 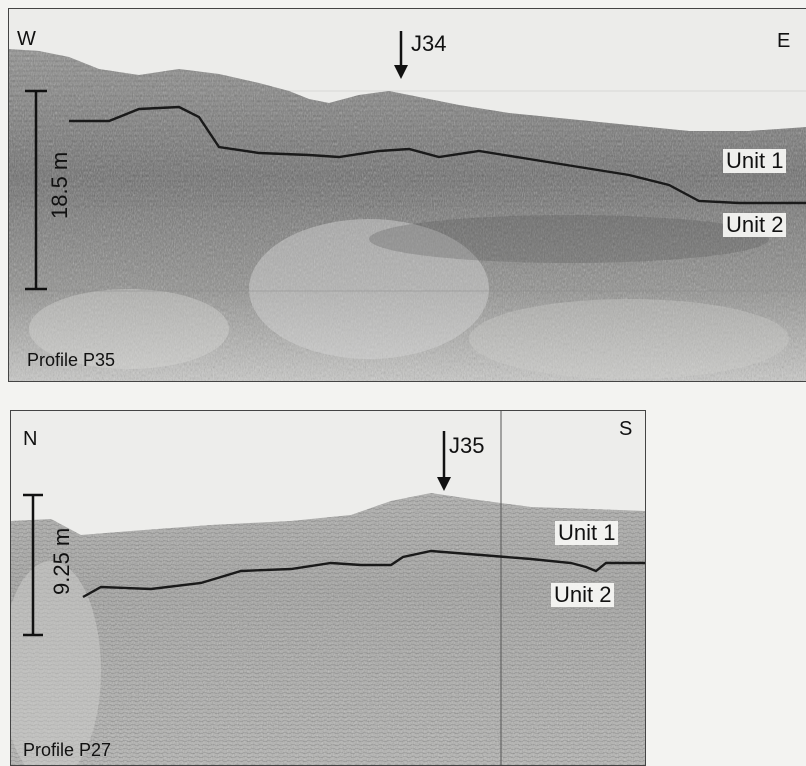 I want to click on direction-south-label: S, so click(x=626, y=429).